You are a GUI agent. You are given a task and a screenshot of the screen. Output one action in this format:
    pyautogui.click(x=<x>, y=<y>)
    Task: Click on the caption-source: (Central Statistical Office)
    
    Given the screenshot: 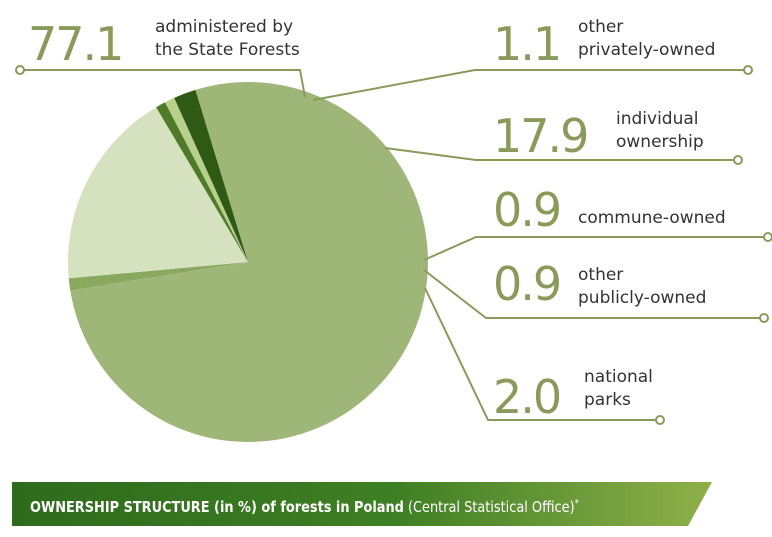 What is the action you would take?
    pyautogui.click(x=489, y=507)
    